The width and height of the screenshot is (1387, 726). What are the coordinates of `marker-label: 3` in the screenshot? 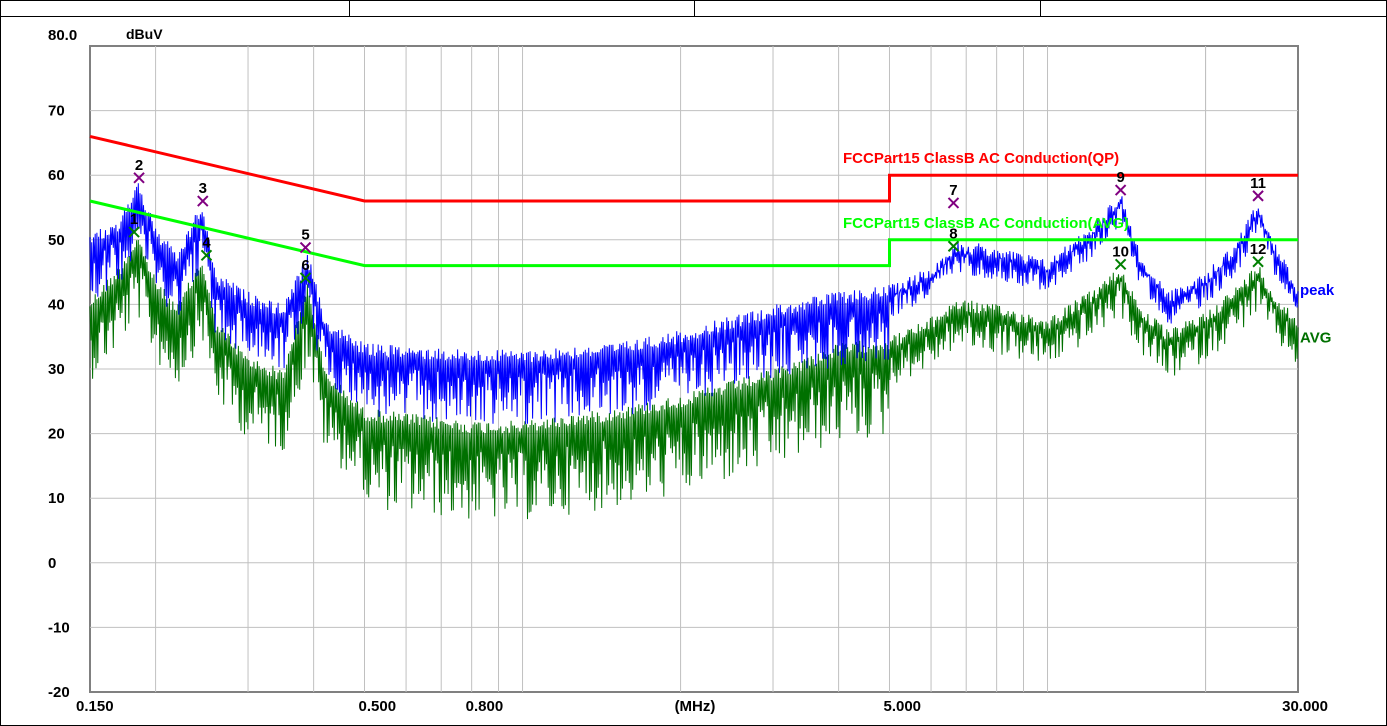 It's located at (203, 188).